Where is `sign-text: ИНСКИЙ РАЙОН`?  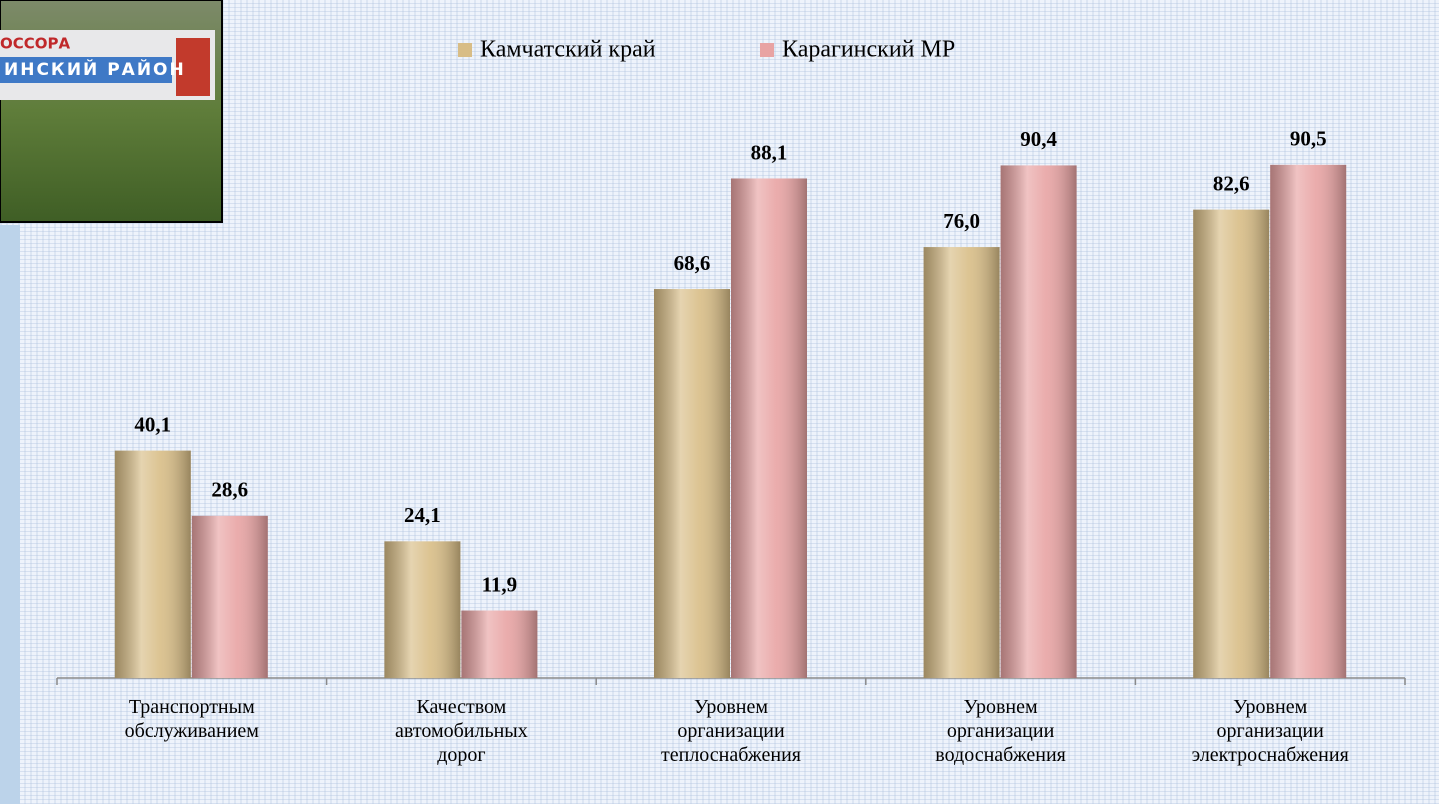 sign-text: ИНСКИЙ РАЙОН is located at coordinates (95, 69).